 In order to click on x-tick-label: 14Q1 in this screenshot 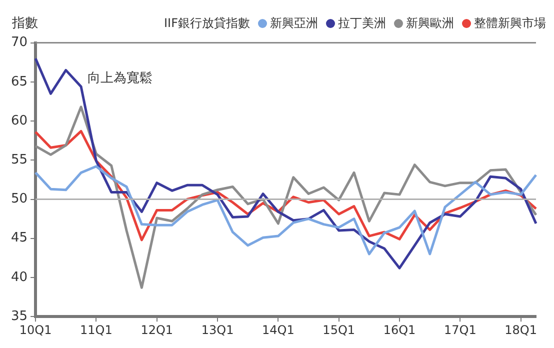, I will do `click(278, 329)`.